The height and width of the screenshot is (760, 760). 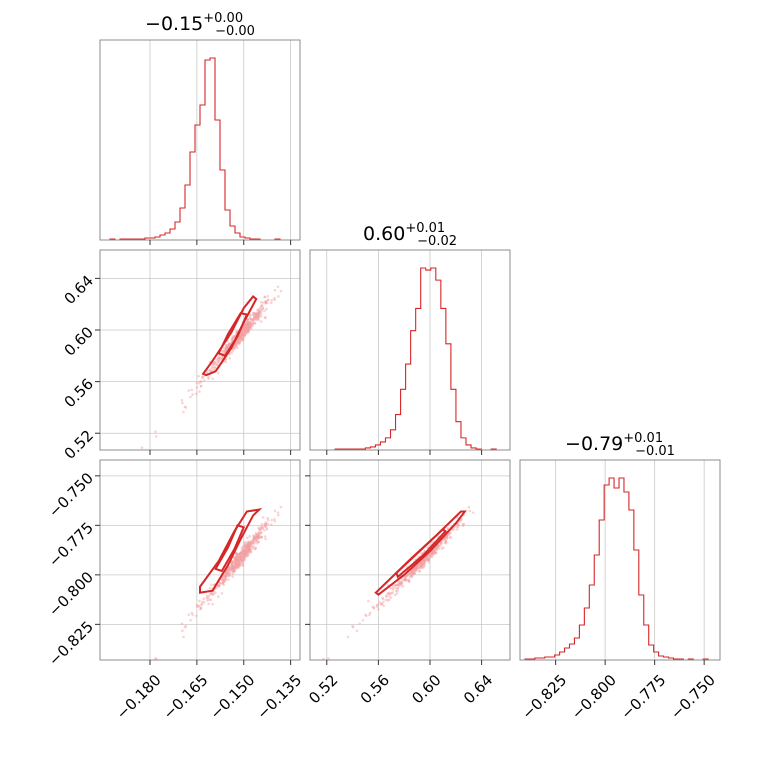 I want to click on y-tick-label-1-1: 0.56, so click(x=79, y=393).